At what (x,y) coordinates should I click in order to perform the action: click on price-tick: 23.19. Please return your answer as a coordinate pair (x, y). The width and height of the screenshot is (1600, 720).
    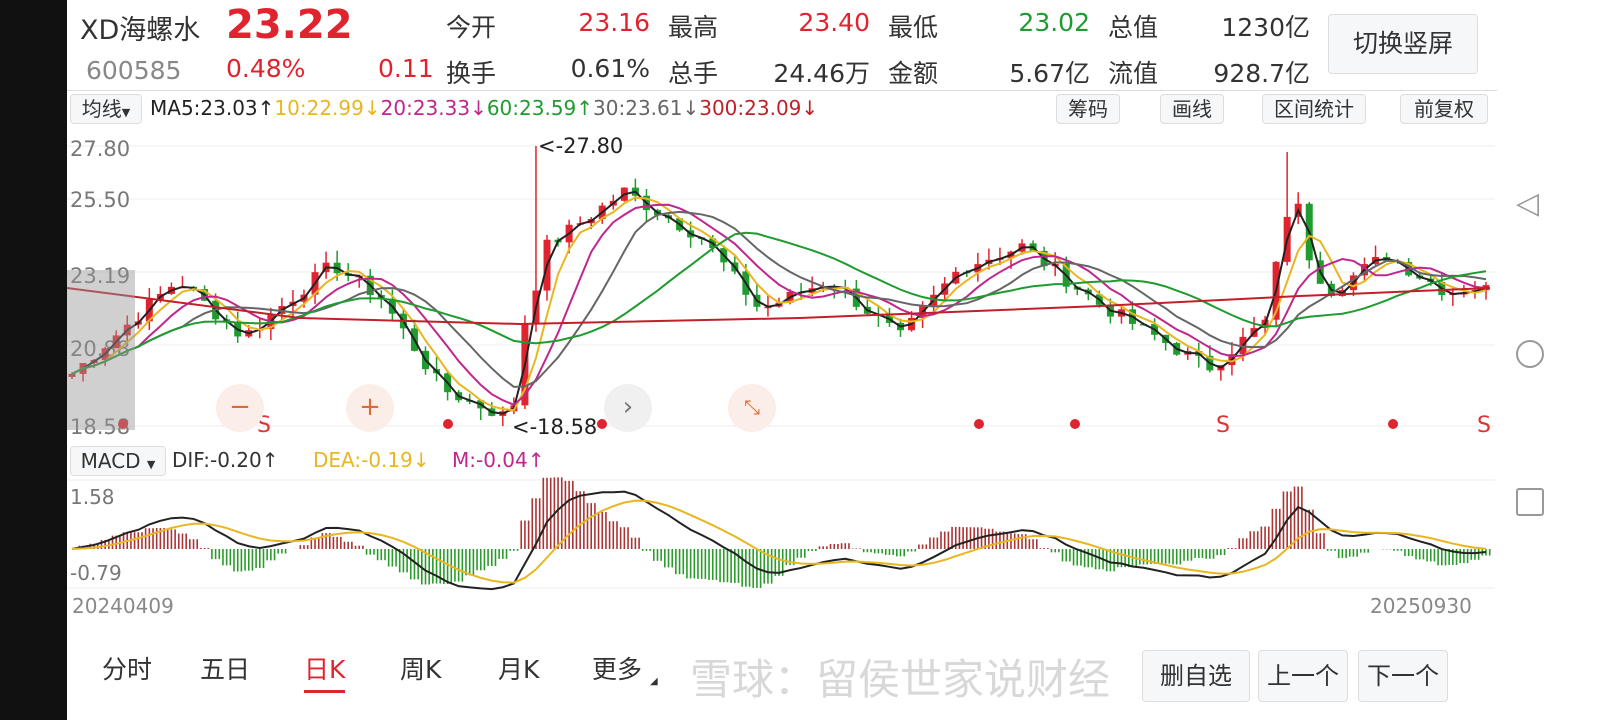
    Looking at the image, I should click on (100, 276).